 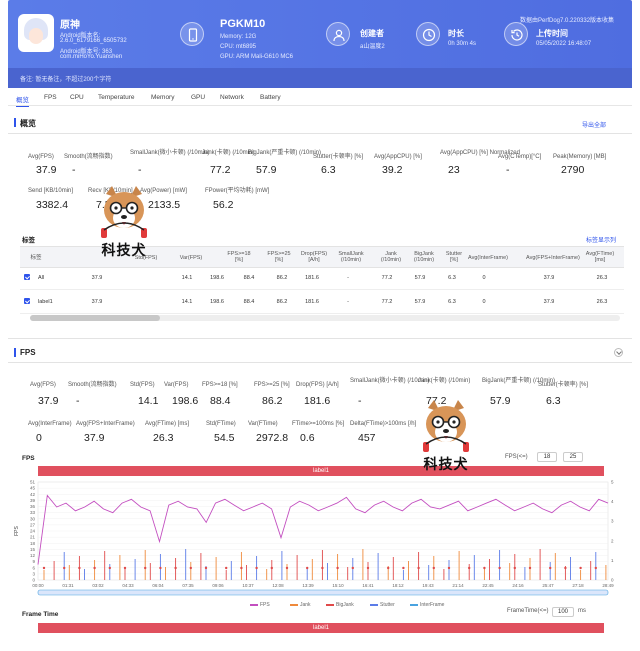 What do you see at coordinates (257, 57) in the screenshot?
I see `device-info-line: GPU: ARM Mali-G610 MC6` at bounding box center [257, 57].